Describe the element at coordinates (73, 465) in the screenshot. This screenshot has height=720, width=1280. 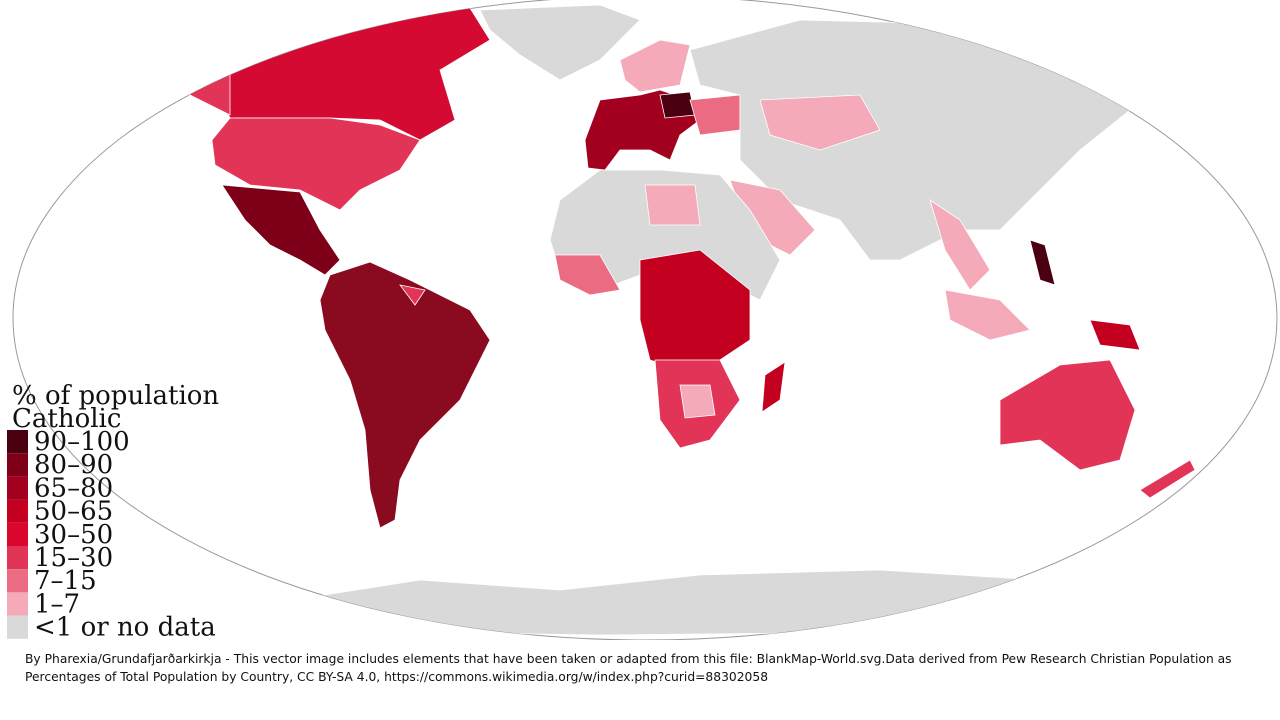
I see `legend-label: 80–90` at that location.